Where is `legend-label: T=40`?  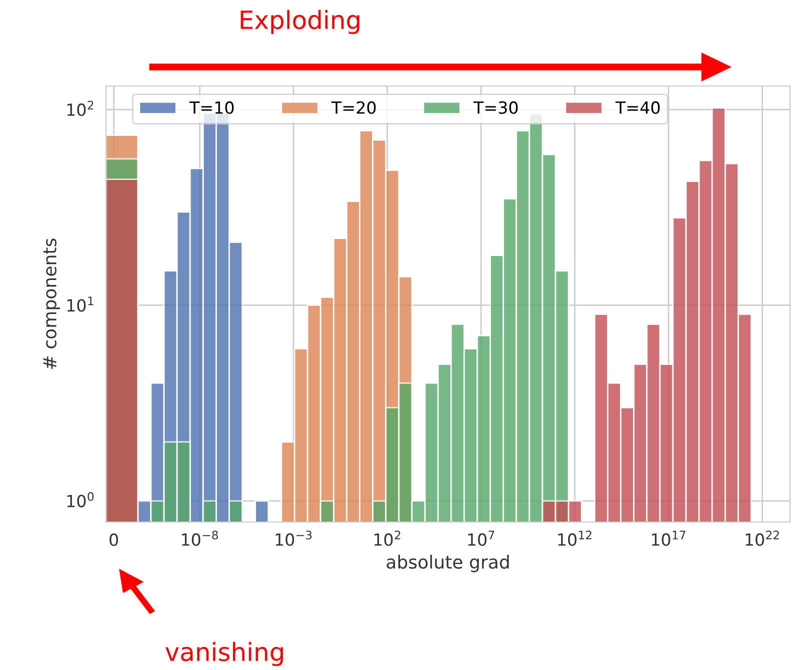 legend-label: T=40 is located at coordinates (637, 107).